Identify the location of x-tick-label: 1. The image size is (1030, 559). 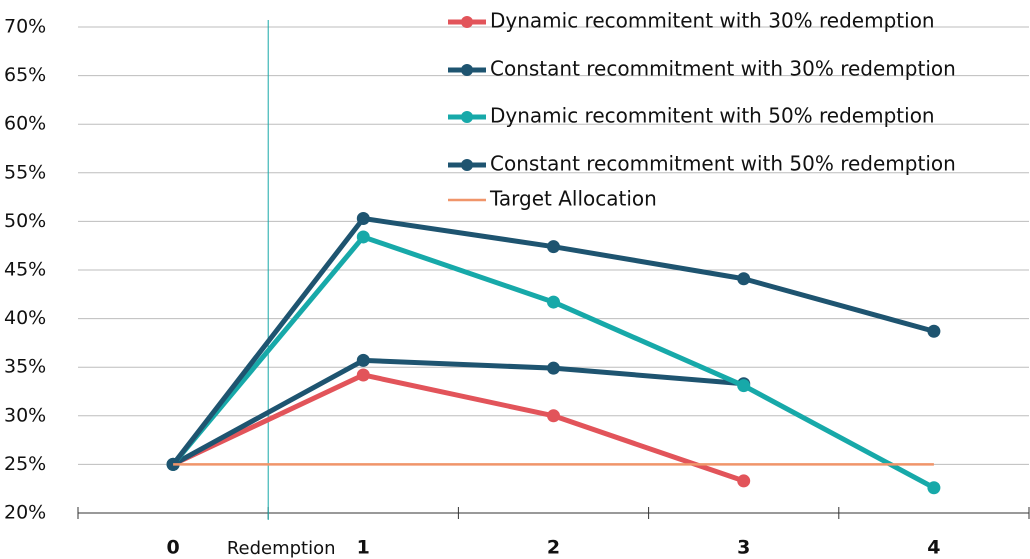
(363, 548).